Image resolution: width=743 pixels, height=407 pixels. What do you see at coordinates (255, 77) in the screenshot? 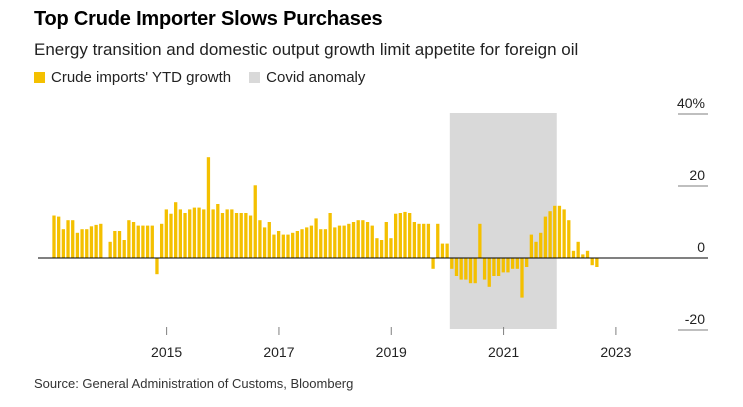
I see `legend-swatch-anomaly` at bounding box center [255, 77].